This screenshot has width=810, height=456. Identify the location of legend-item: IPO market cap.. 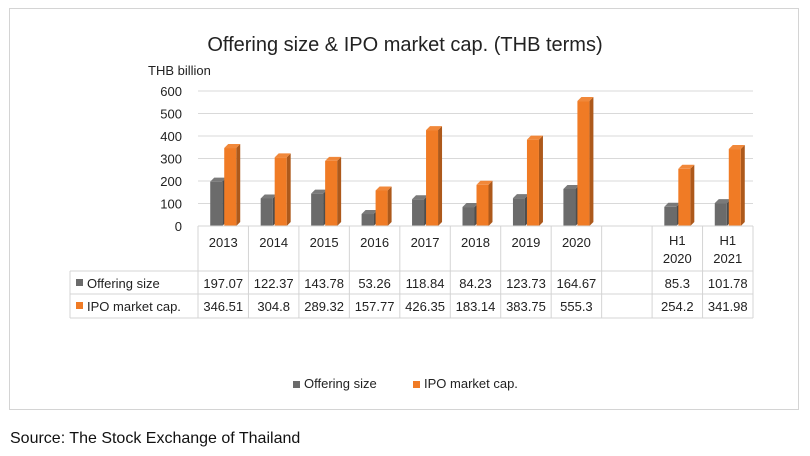
(465, 383).